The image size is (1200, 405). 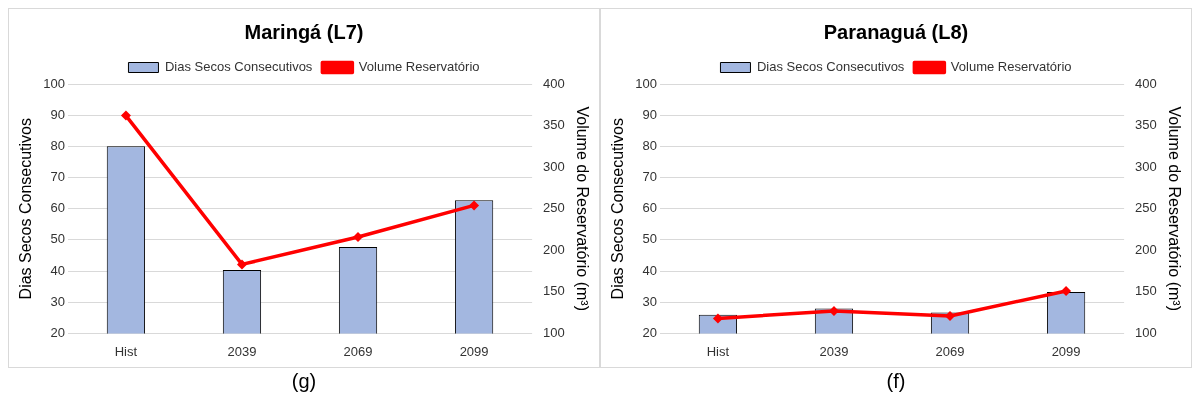 I want to click on chart-title: Maringá (L7), so click(x=304, y=31).